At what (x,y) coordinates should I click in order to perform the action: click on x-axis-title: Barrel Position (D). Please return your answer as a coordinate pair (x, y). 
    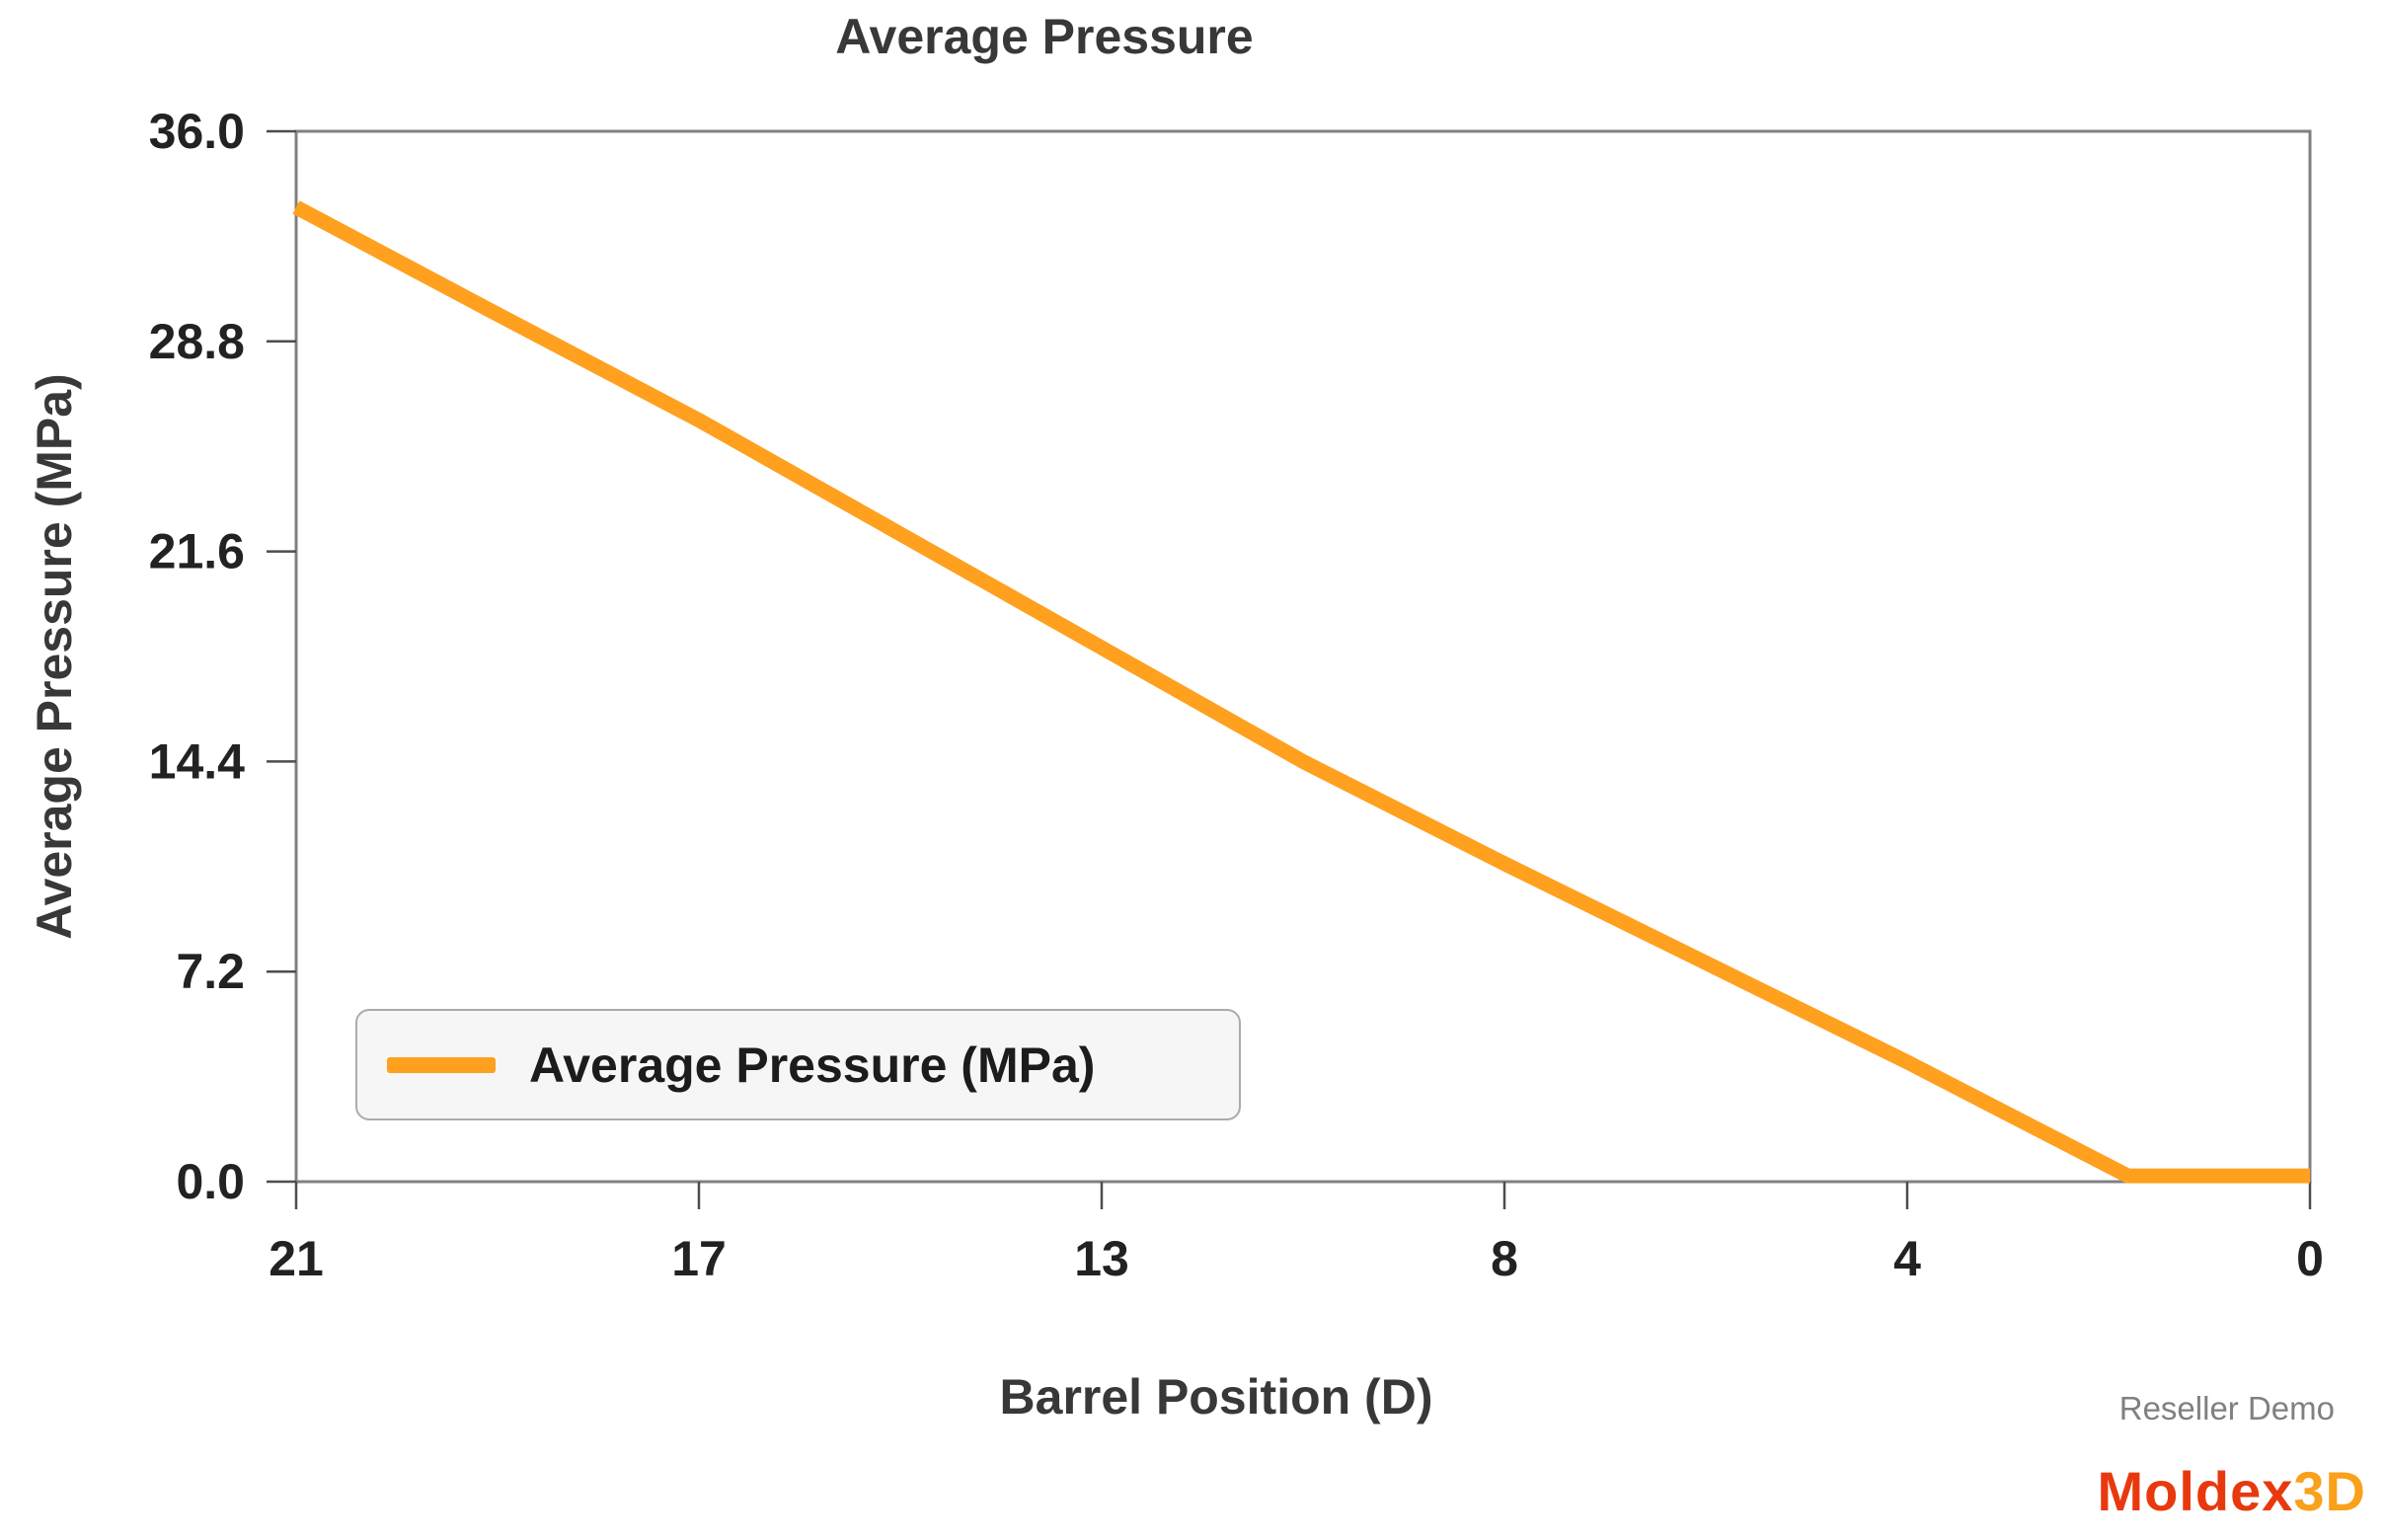
    Looking at the image, I should click on (1216, 1396).